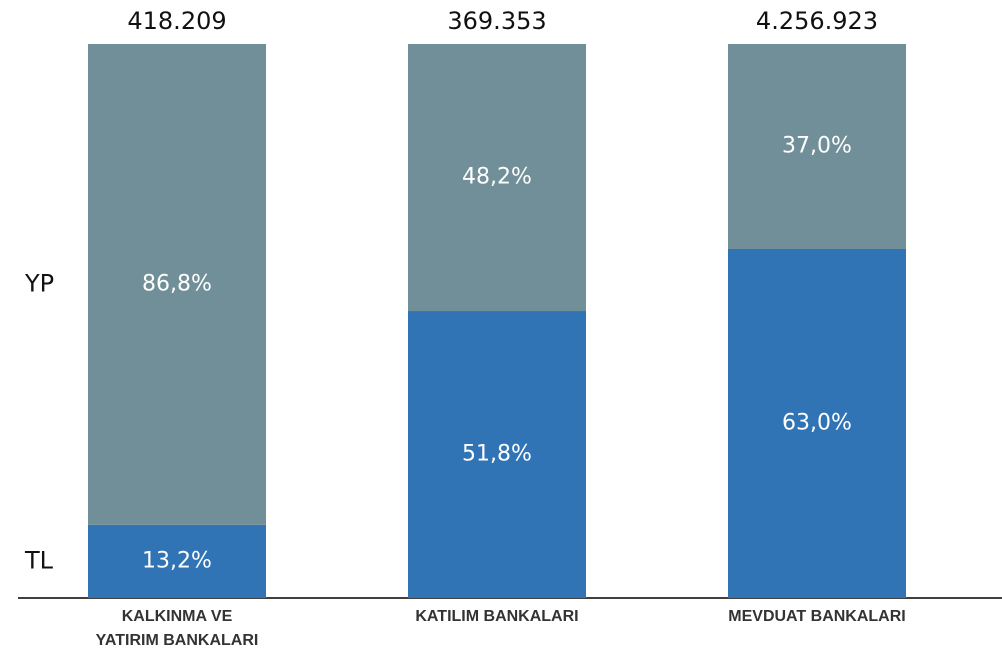 The width and height of the screenshot is (1002, 656). I want to click on x-tick-label: KALKINMA VE, so click(177, 616).